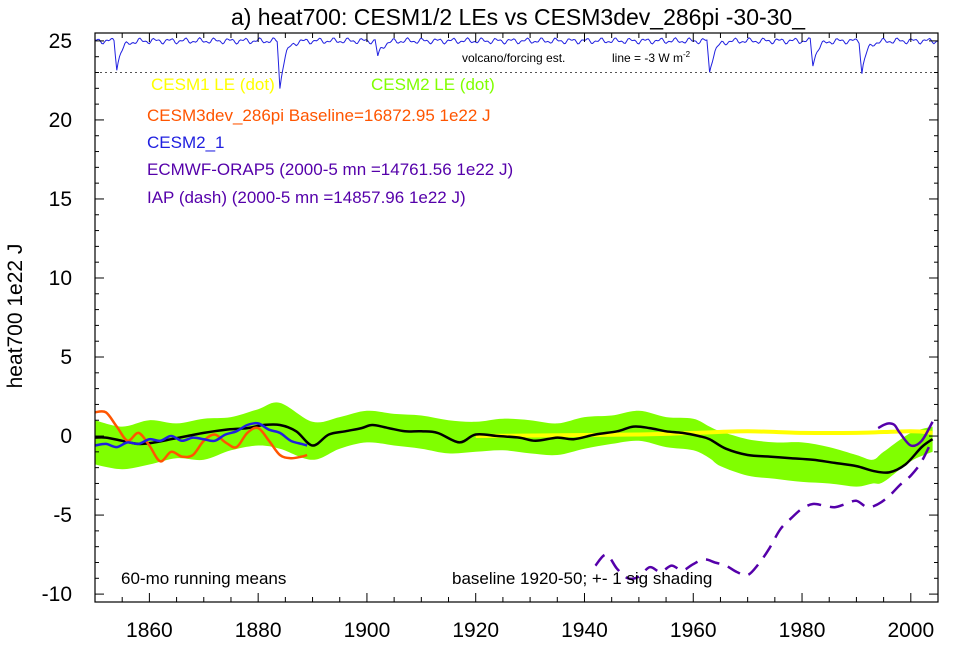  Describe the element at coordinates (185, 142) in the screenshot. I see `legend-entry: CESM2_1` at that location.